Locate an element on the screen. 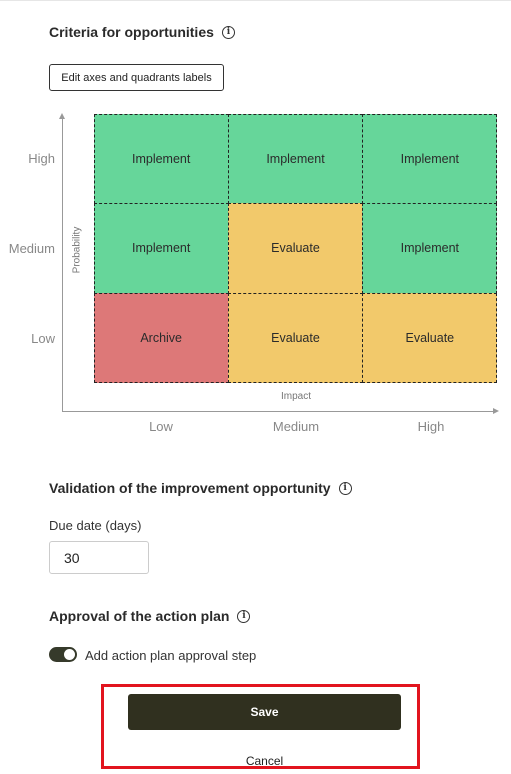 This screenshot has width=511, height=774. col-label-low: Low is located at coordinates (161, 426).